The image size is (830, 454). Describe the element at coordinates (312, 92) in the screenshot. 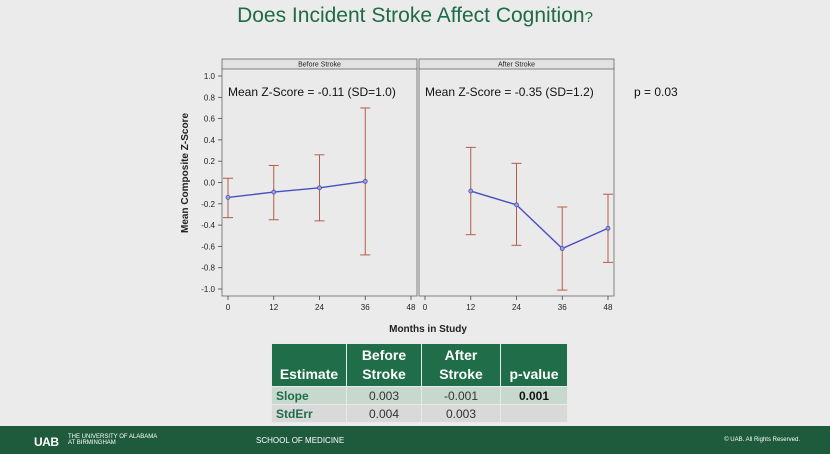

I see `mean-z-score-annotation: Mean Z-Score = -0.11 (SD=1.0)` at that location.